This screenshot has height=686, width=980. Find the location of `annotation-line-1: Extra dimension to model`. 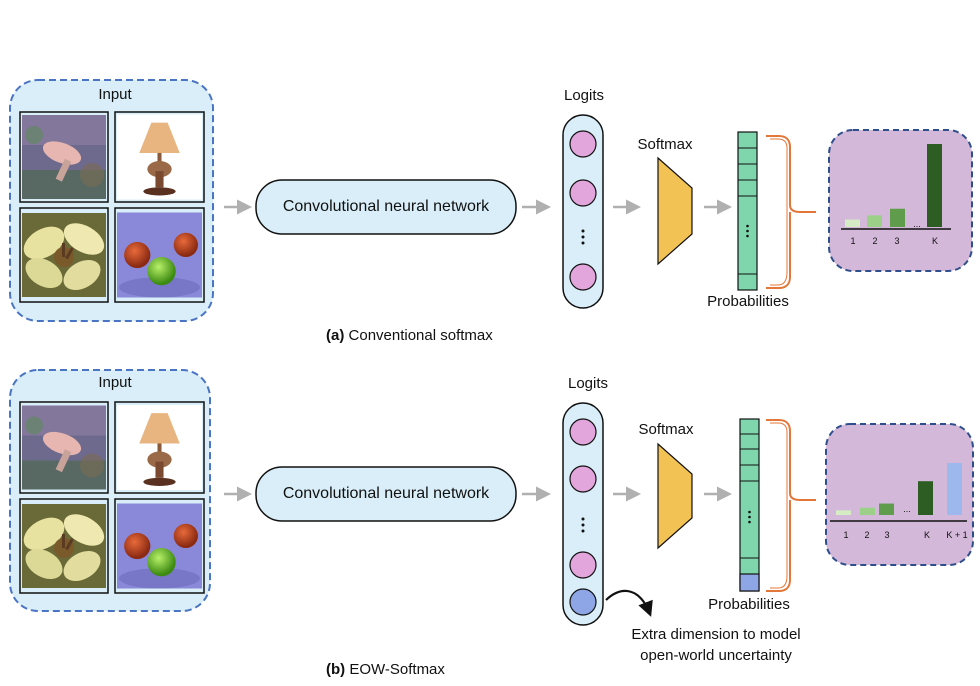

annotation-line-1: Extra dimension to model is located at coordinates (716, 634).